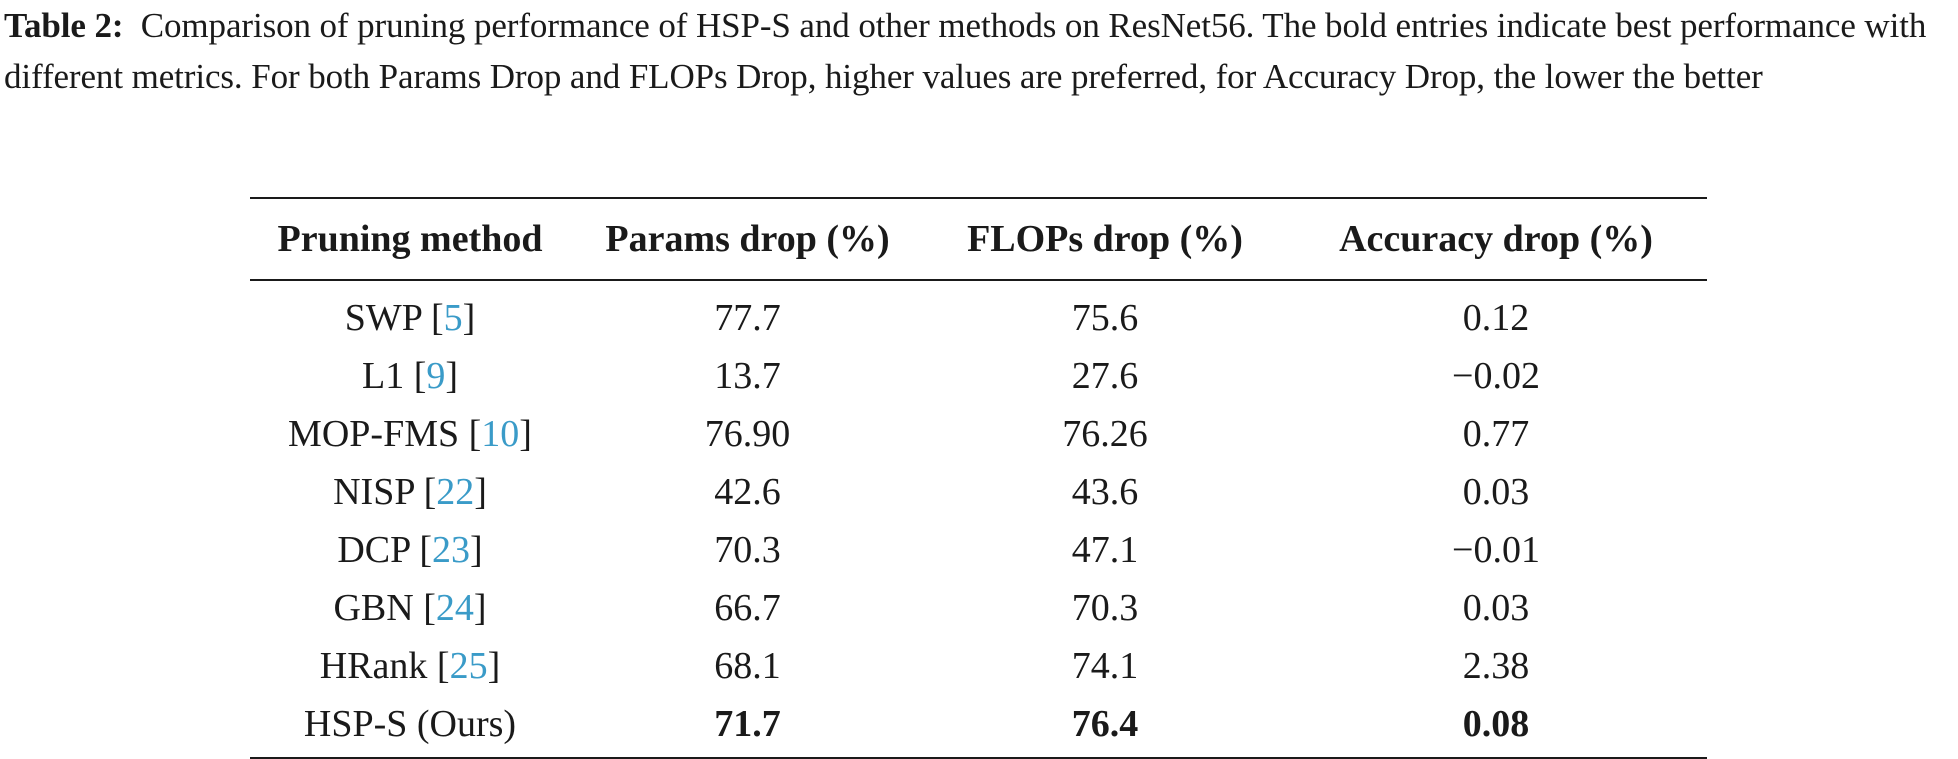 The height and width of the screenshot is (759, 1958). I want to click on params-cell-best: 71.7, so click(747, 724).